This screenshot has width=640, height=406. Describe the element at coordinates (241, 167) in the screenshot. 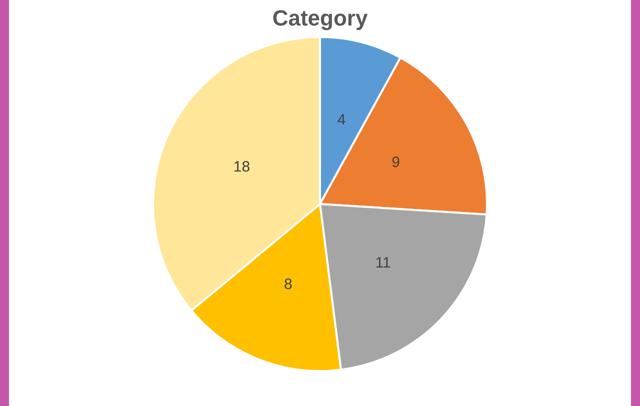

I see `data-label: 18` at that location.